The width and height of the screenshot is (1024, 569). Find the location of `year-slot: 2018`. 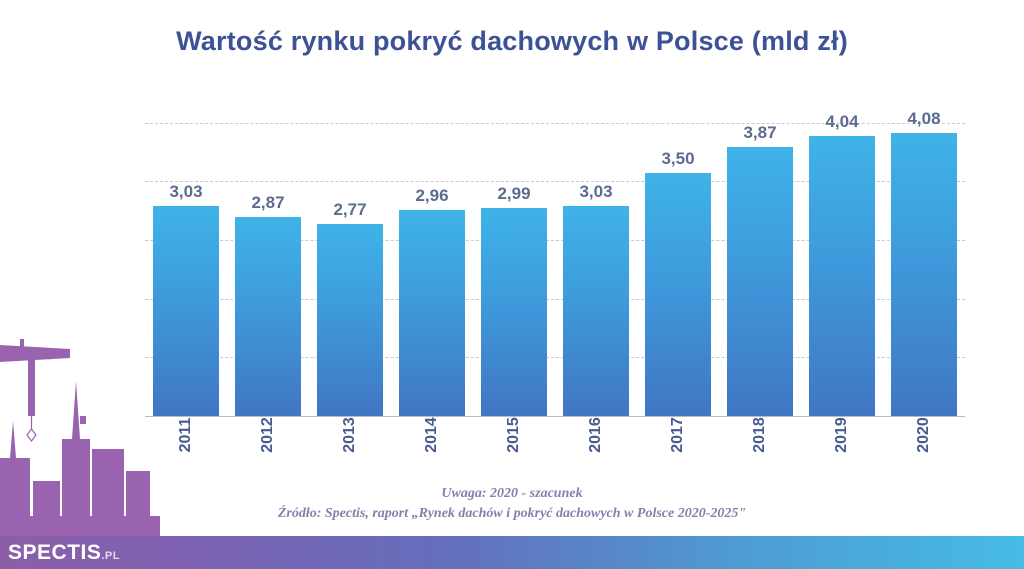

year-slot: 2018 is located at coordinates (760, 448).